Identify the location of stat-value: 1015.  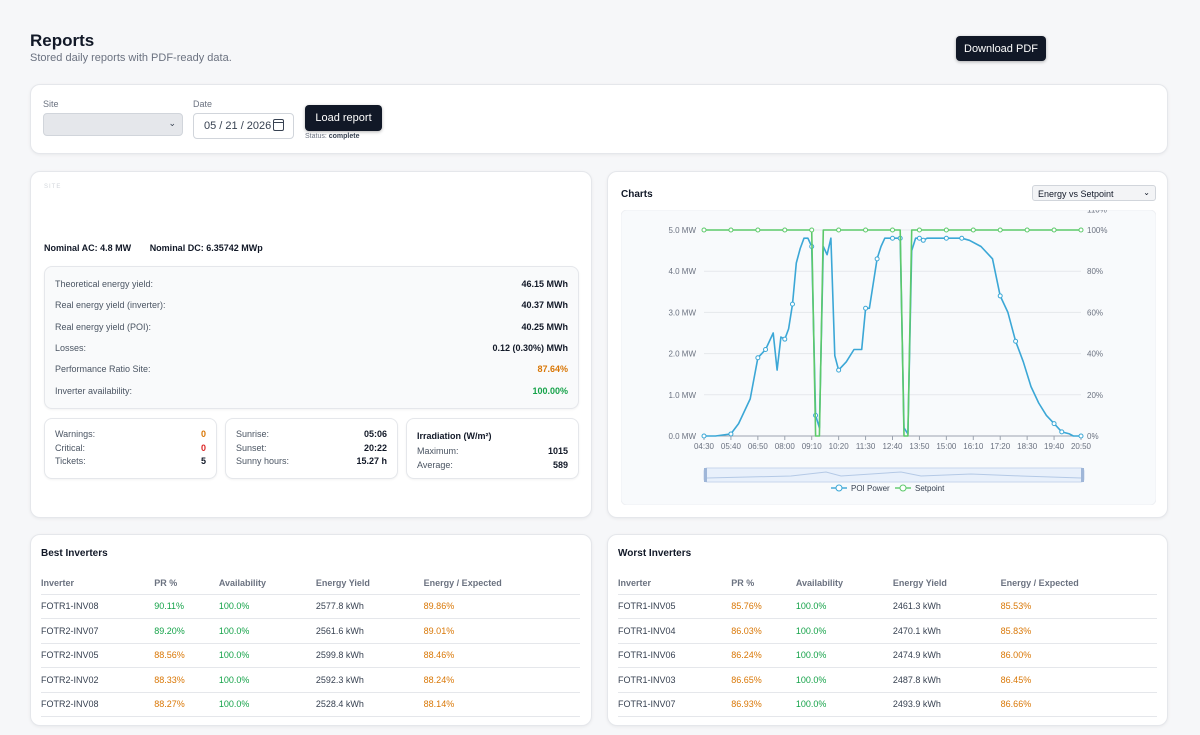
(557, 451).